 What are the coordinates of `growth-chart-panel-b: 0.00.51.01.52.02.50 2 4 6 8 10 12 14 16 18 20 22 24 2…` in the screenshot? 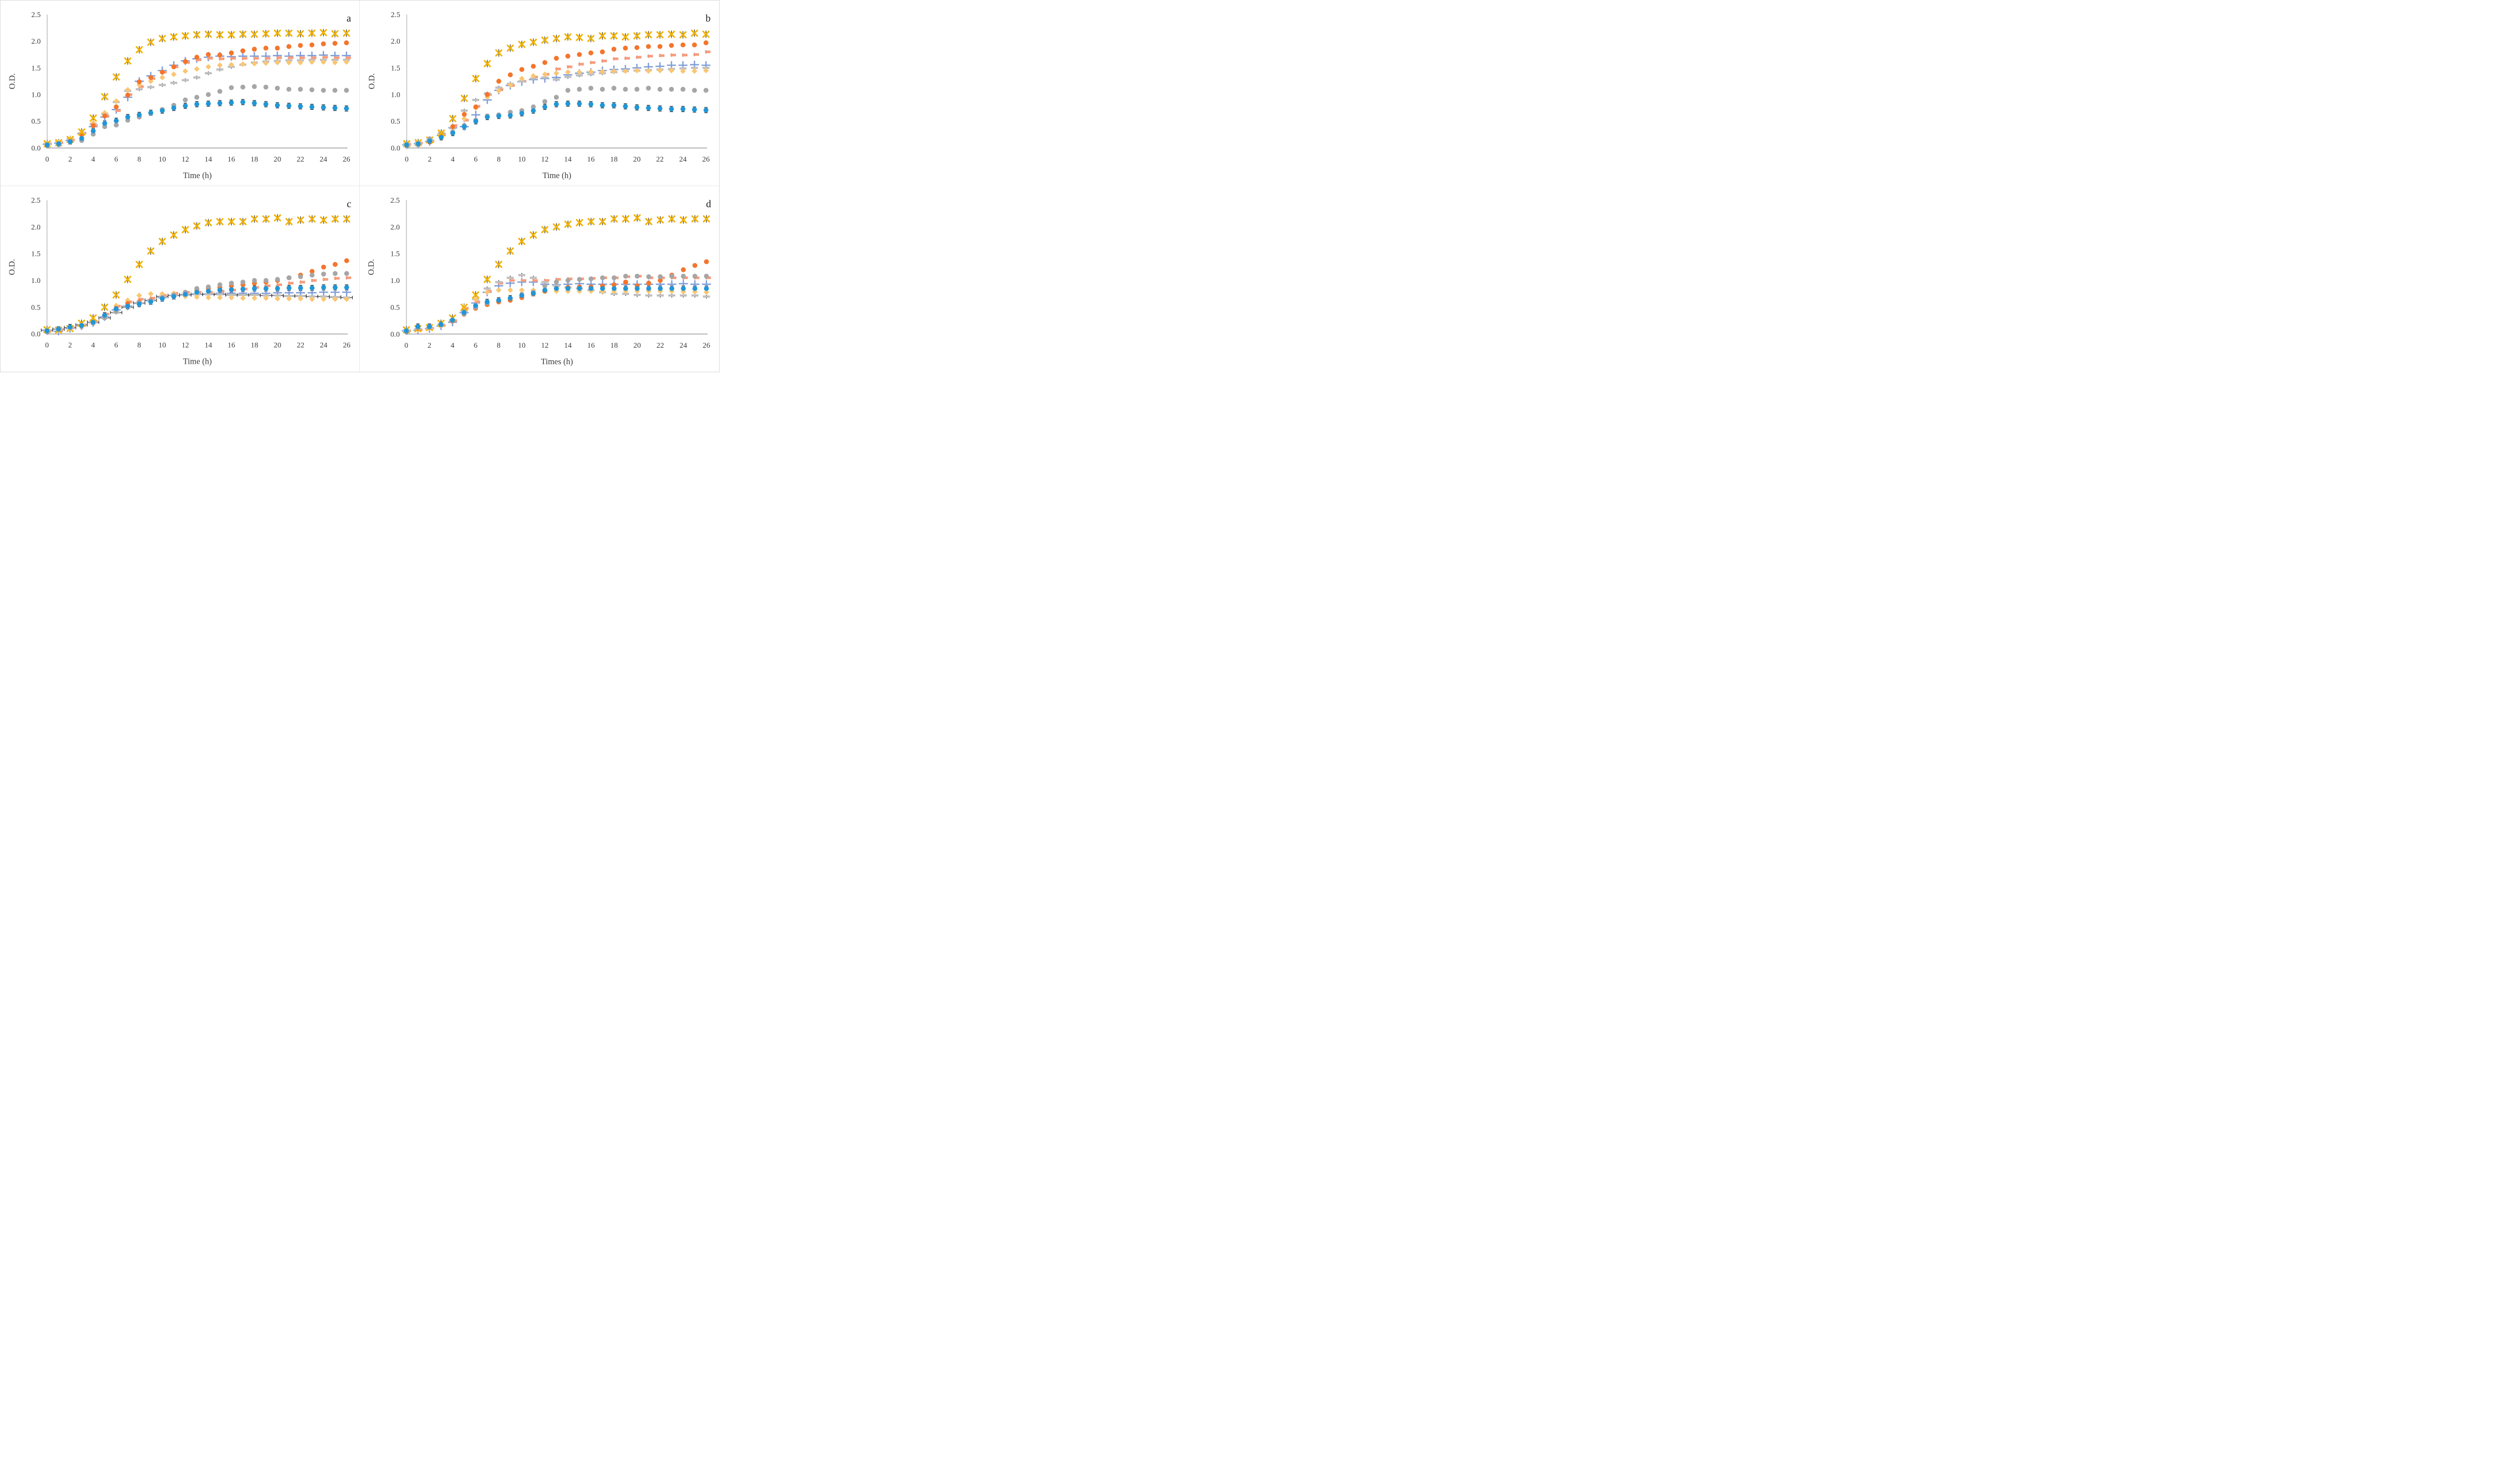 It's located at (539, 96).